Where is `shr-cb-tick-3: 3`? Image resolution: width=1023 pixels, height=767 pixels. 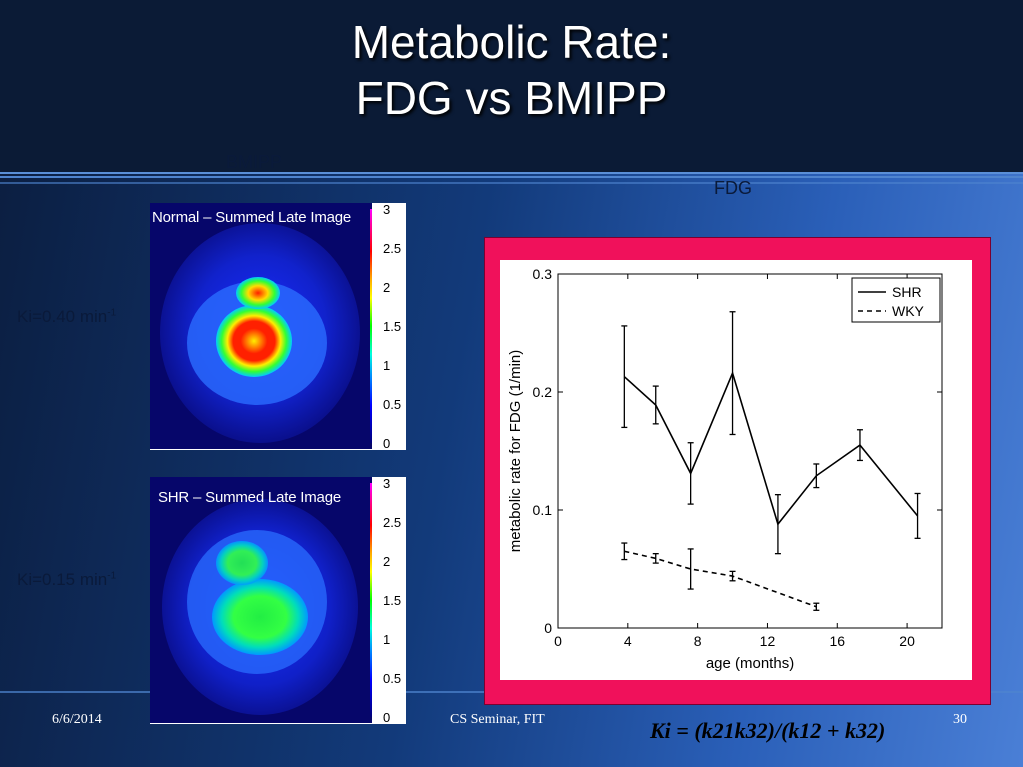
shr-cb-tick-3: 3 is located at coordinates (387, 483).